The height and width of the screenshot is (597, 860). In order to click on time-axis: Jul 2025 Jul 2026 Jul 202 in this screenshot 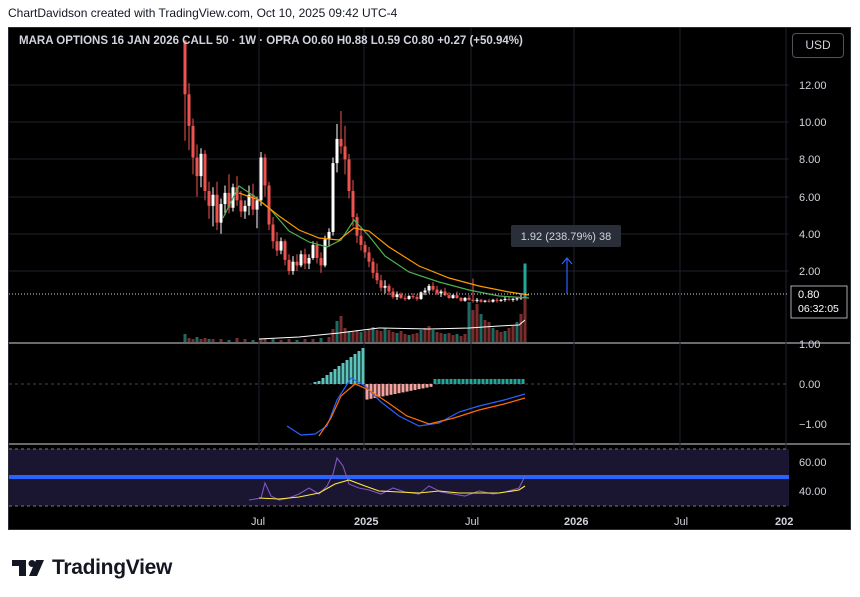, I will do `click(522, 522)`.